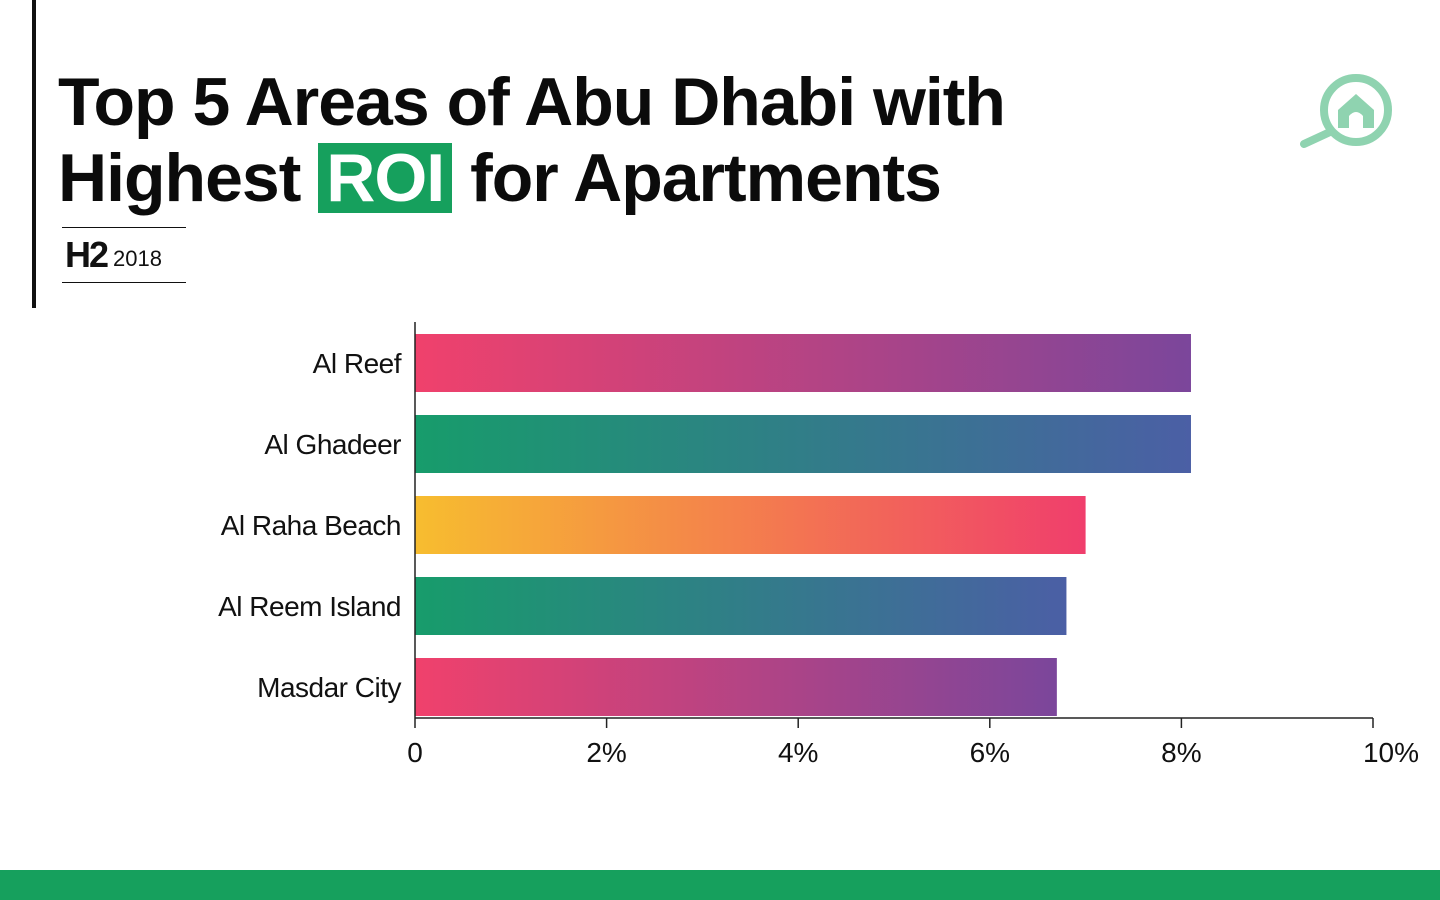 The width and height of the screenshot is (1440, 900). I want to click on title-for-apartments: for Apartments, so click(706, 178).